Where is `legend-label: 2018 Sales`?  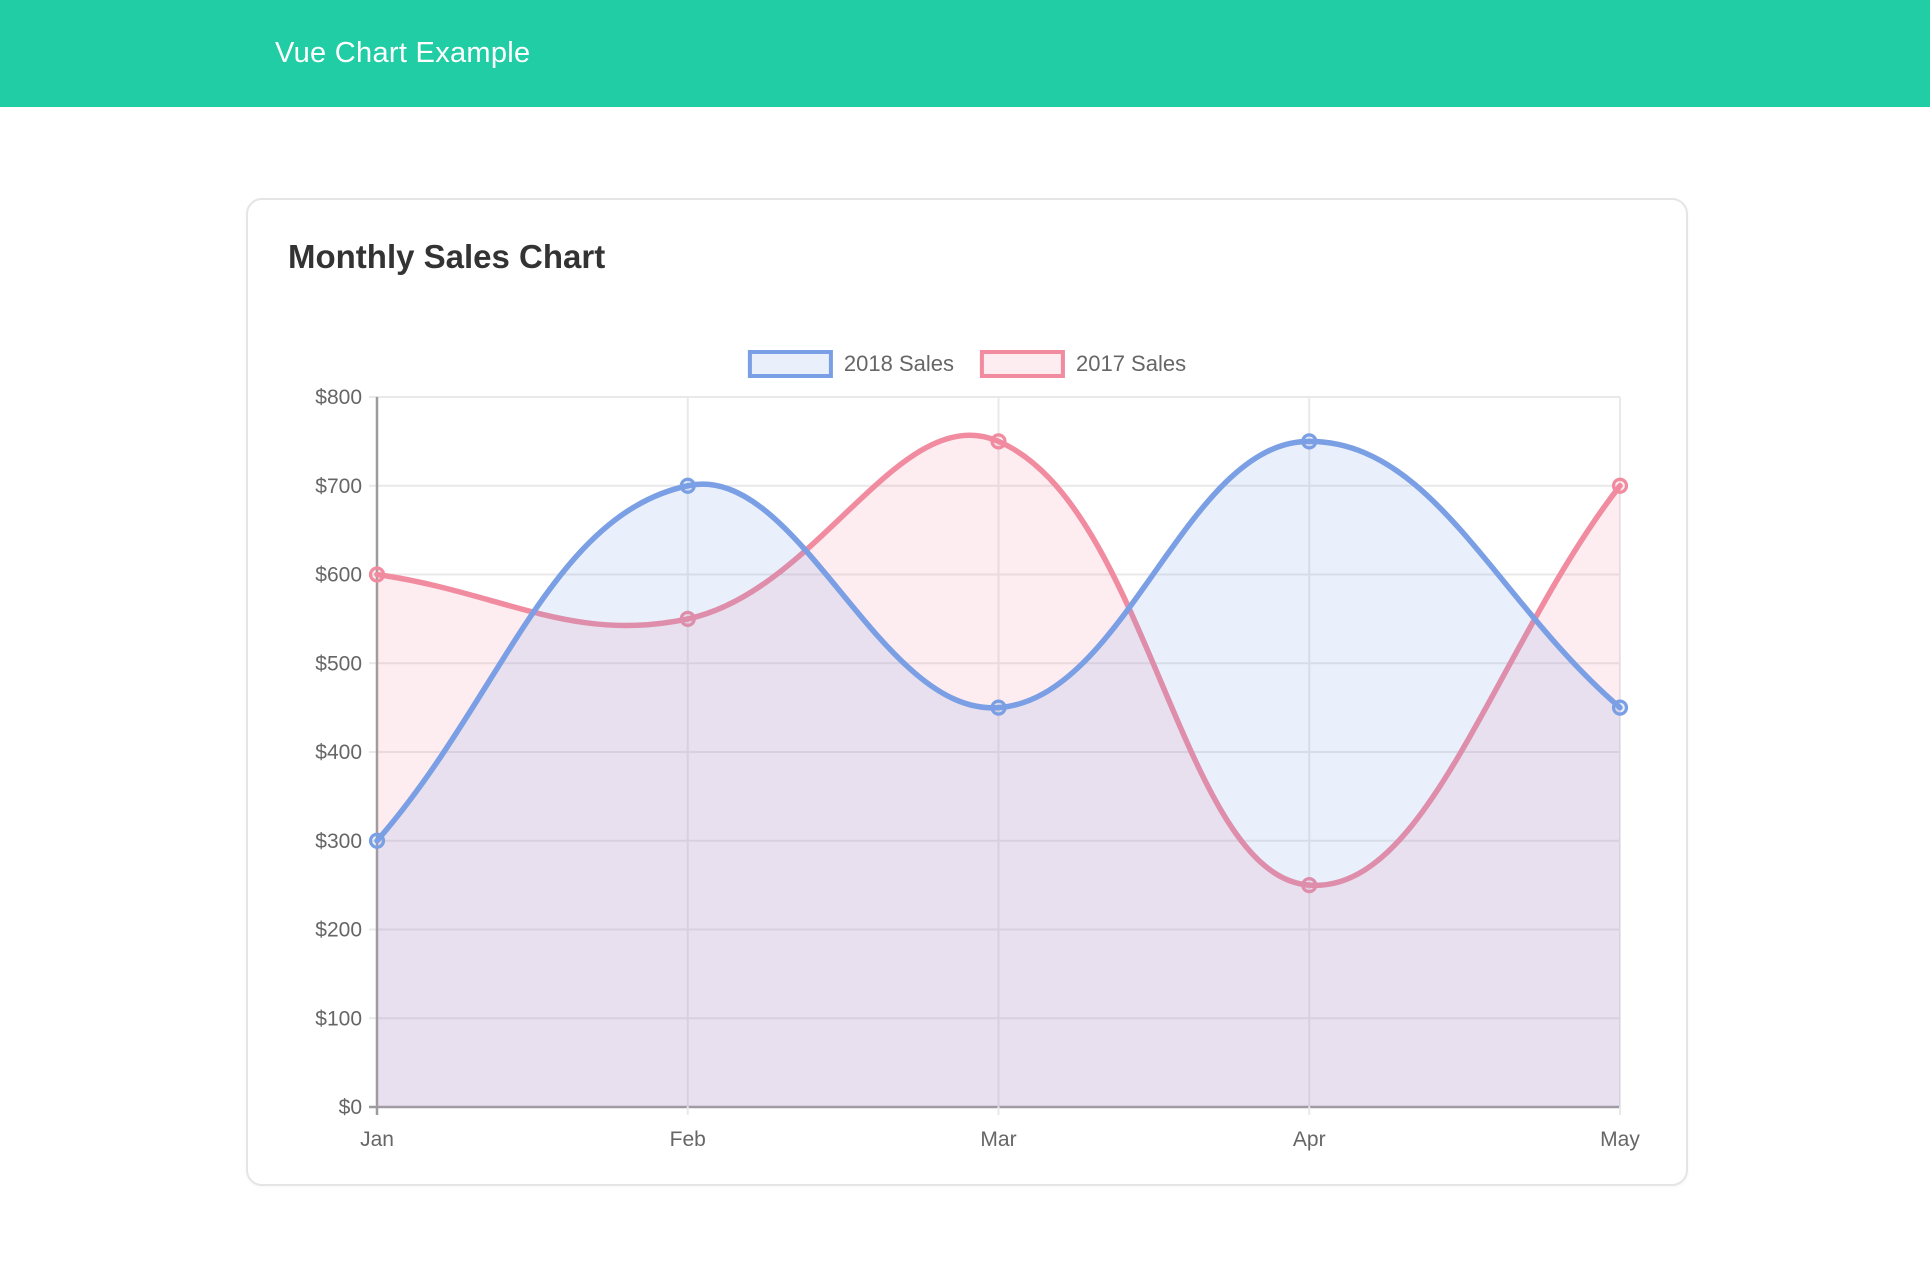 legend-label: 2018 Sales is located at coordinates (898, 363).